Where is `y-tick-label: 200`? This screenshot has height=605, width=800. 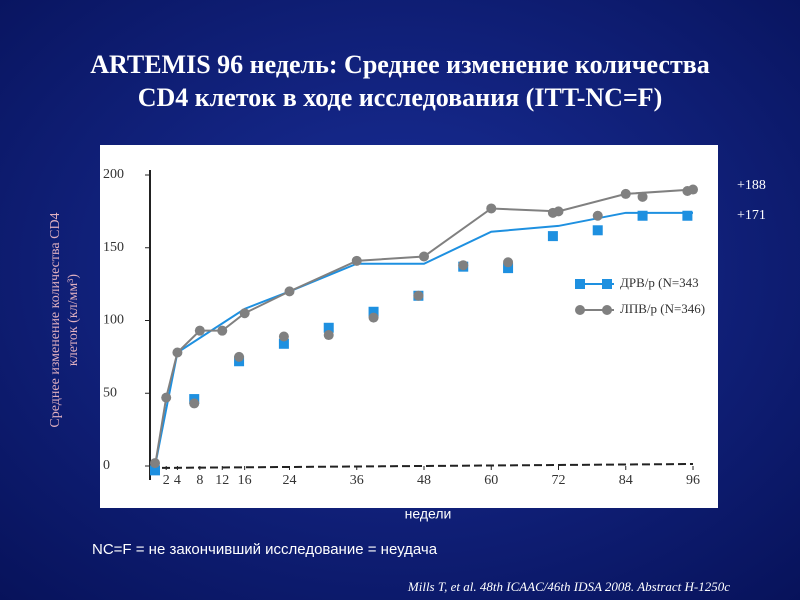
y-tick-label: 200 is located at coordinates (113, 174).